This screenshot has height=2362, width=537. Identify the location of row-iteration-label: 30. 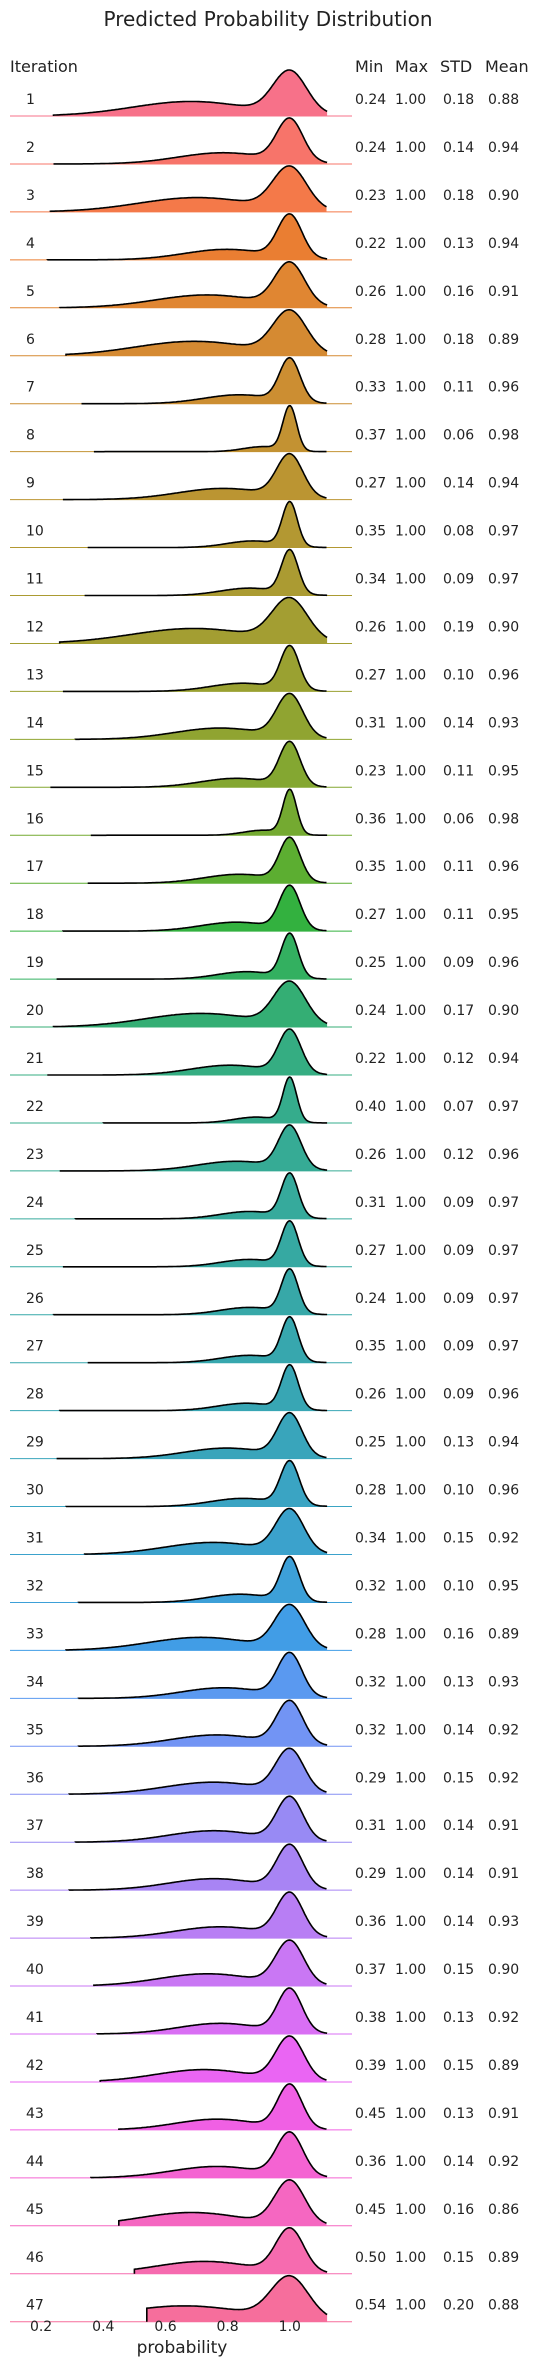
(35, 1491).